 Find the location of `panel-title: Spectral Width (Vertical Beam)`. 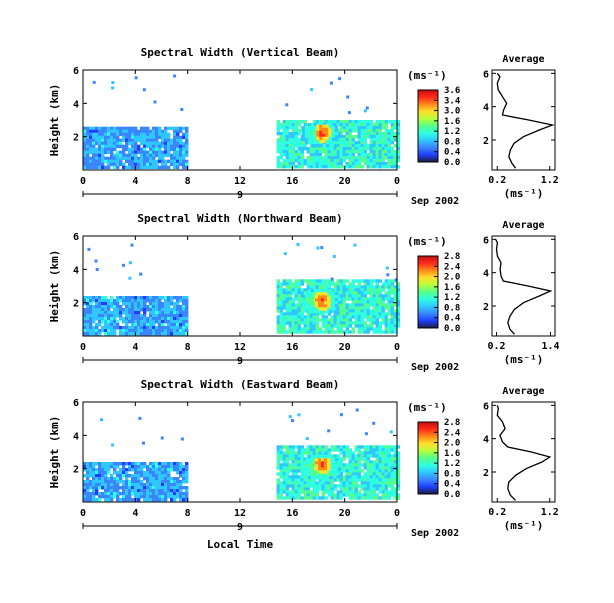

panel-title: Spectral Width (Vertical Beam) is located at coordinates (240, 52).